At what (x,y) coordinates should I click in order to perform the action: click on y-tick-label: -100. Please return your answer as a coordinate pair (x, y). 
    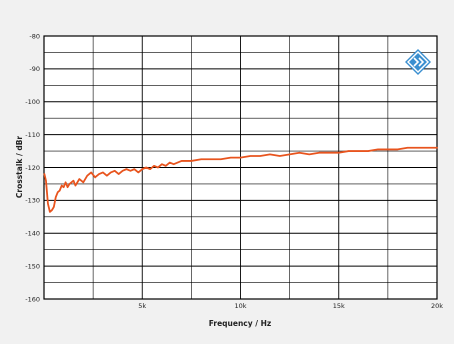
    Looking at the image, I should click on (32, 102).